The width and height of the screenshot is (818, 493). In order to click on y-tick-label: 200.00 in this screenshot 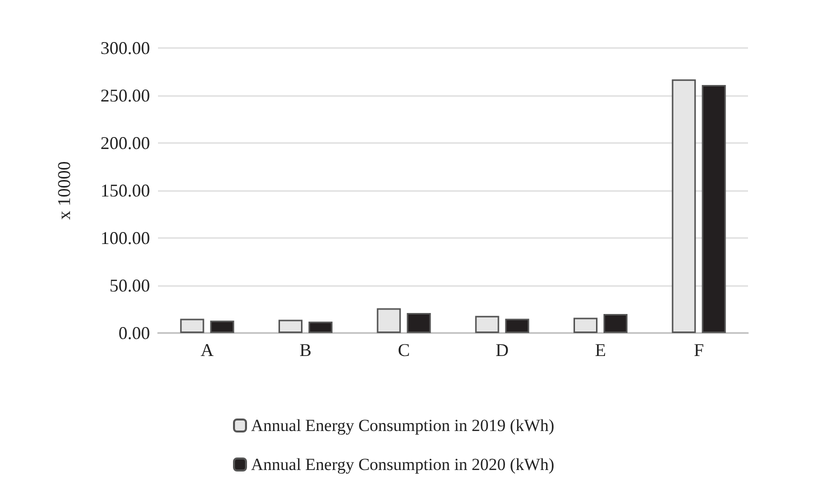, I will do `click(125, 143)`.